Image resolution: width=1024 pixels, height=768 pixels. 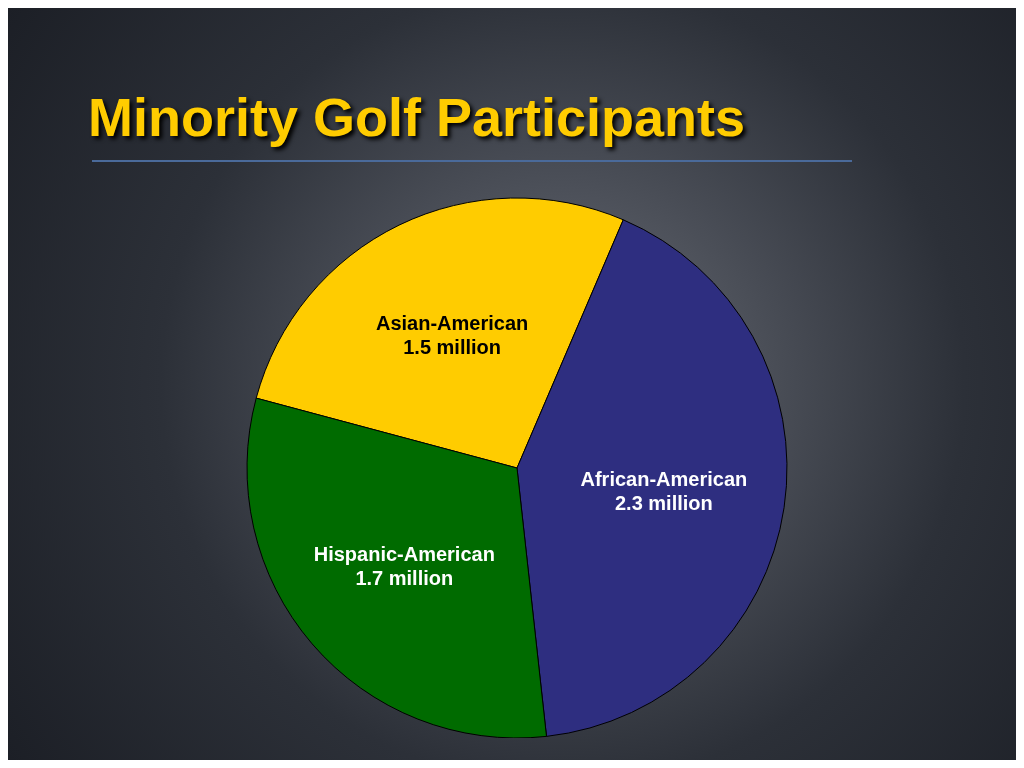 What do you see at coordinates (404, 577) in the screenshot?
I see `data-label: 1.7 million` at bounding box center [404, 577].